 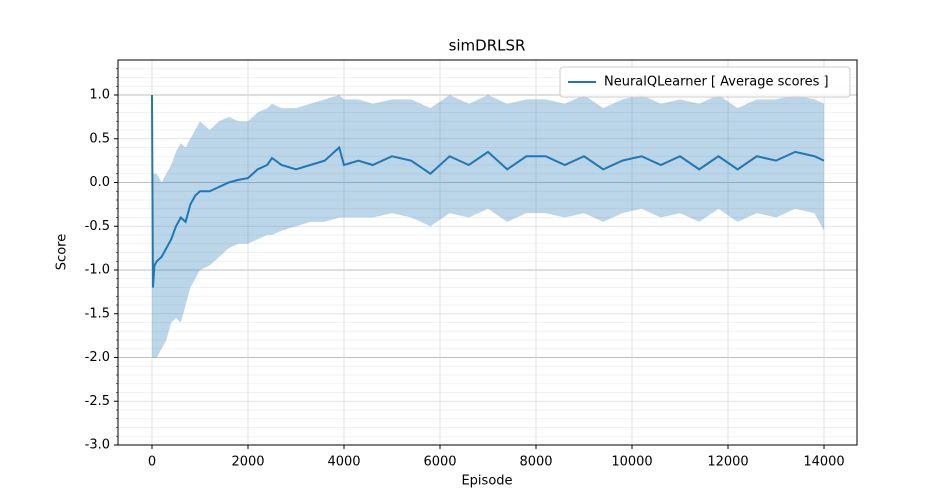 I want to click on x-tick-label: 8000, so click(x=535, y=462).